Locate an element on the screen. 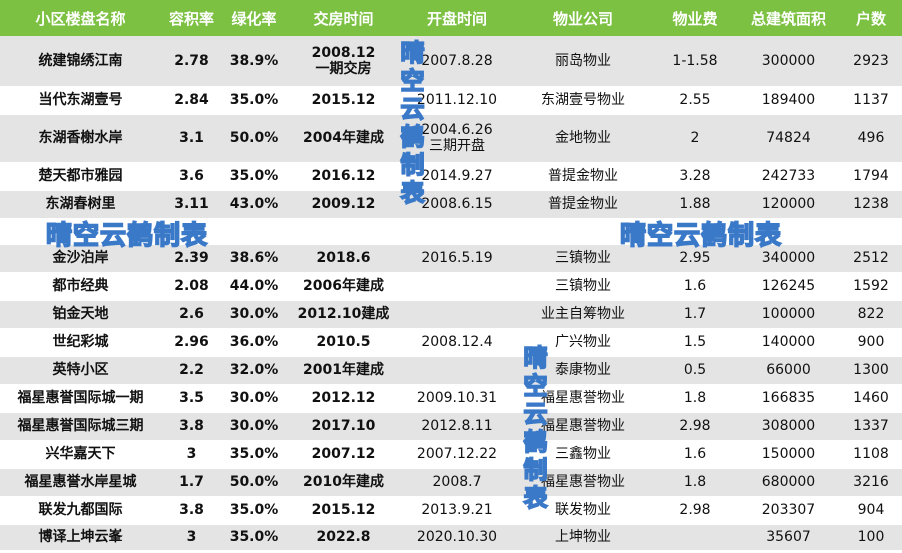 The height and width of the screenshot is (553, 902). table-row: 博译上坤云峯 3 35.0% 2022.8 2020.10.30 上坤物业 35607 100 is located at coordinates (451, 537).